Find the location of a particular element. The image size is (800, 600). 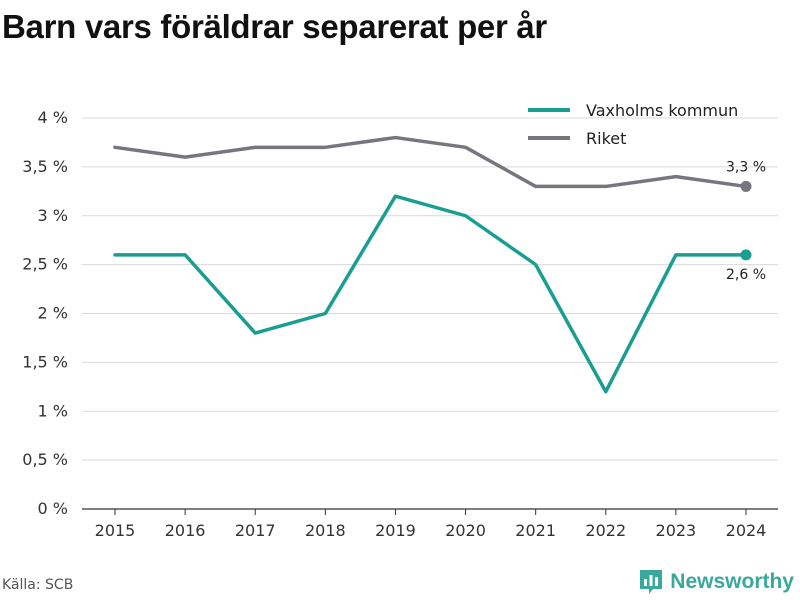

series-end-label: 3,3 % is located at coordinates (746, 167).